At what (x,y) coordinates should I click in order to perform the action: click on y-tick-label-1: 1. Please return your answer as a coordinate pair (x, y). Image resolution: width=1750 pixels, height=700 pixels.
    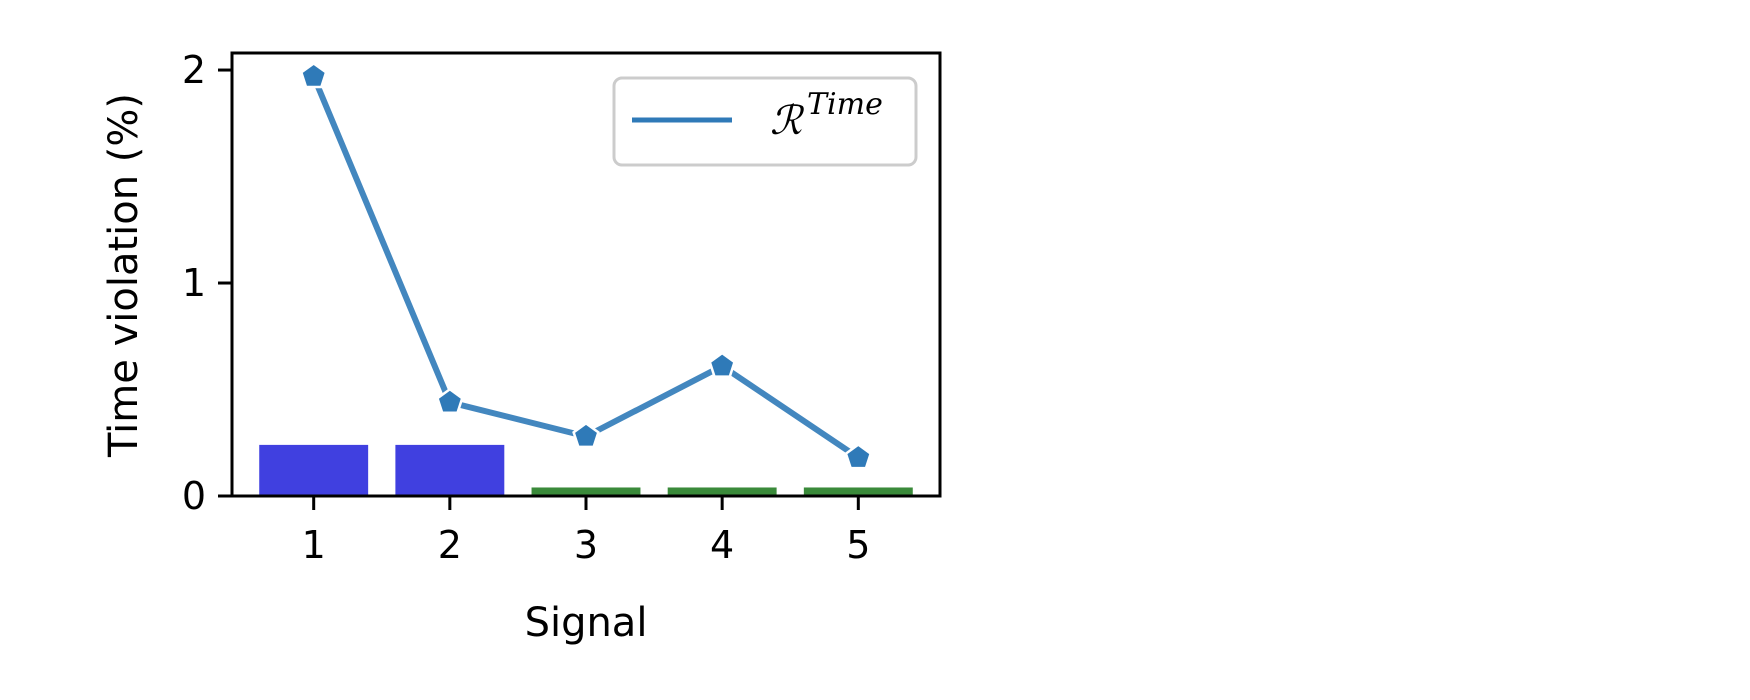
    Looking at the image, I should click on (194, 283).